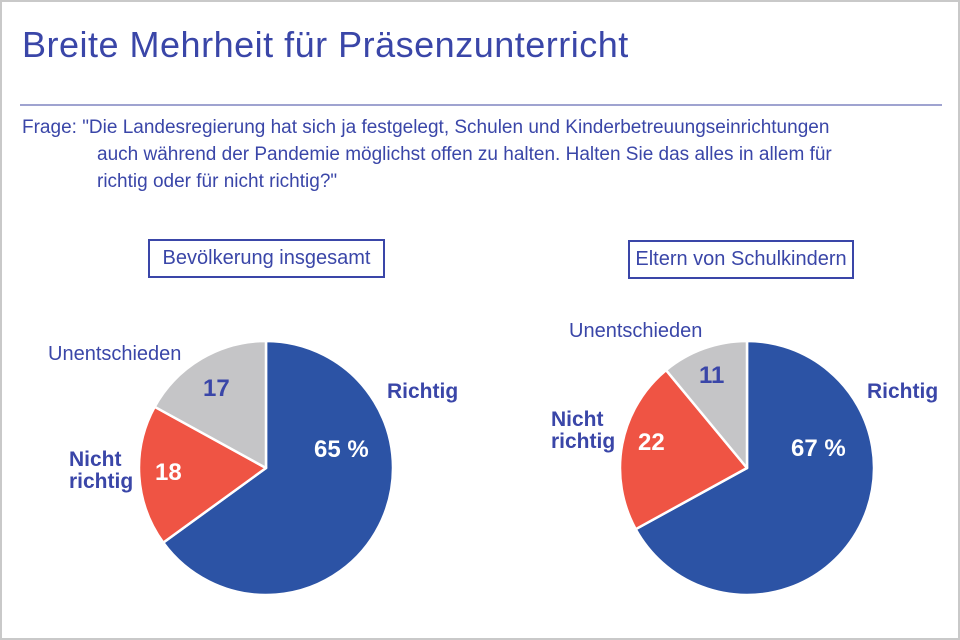 The image size is (960, 640). Describe the element at coordinates (101, 470) in the screenshot. I see `pie1-label-nicht-richtig: Nicht richtig` at that location.